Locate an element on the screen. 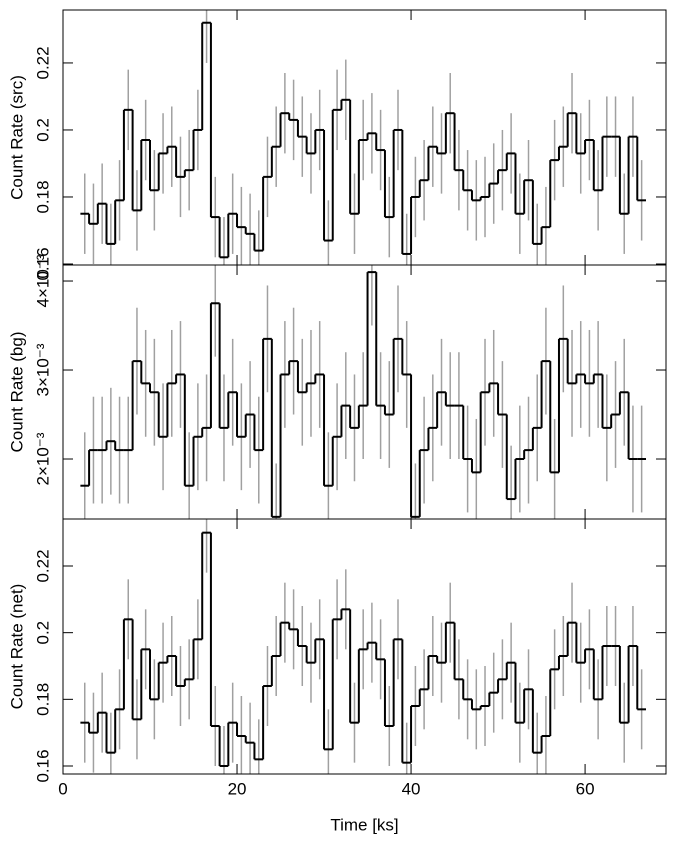  x-tick-label: 60 is located at coordinates (585, 788).